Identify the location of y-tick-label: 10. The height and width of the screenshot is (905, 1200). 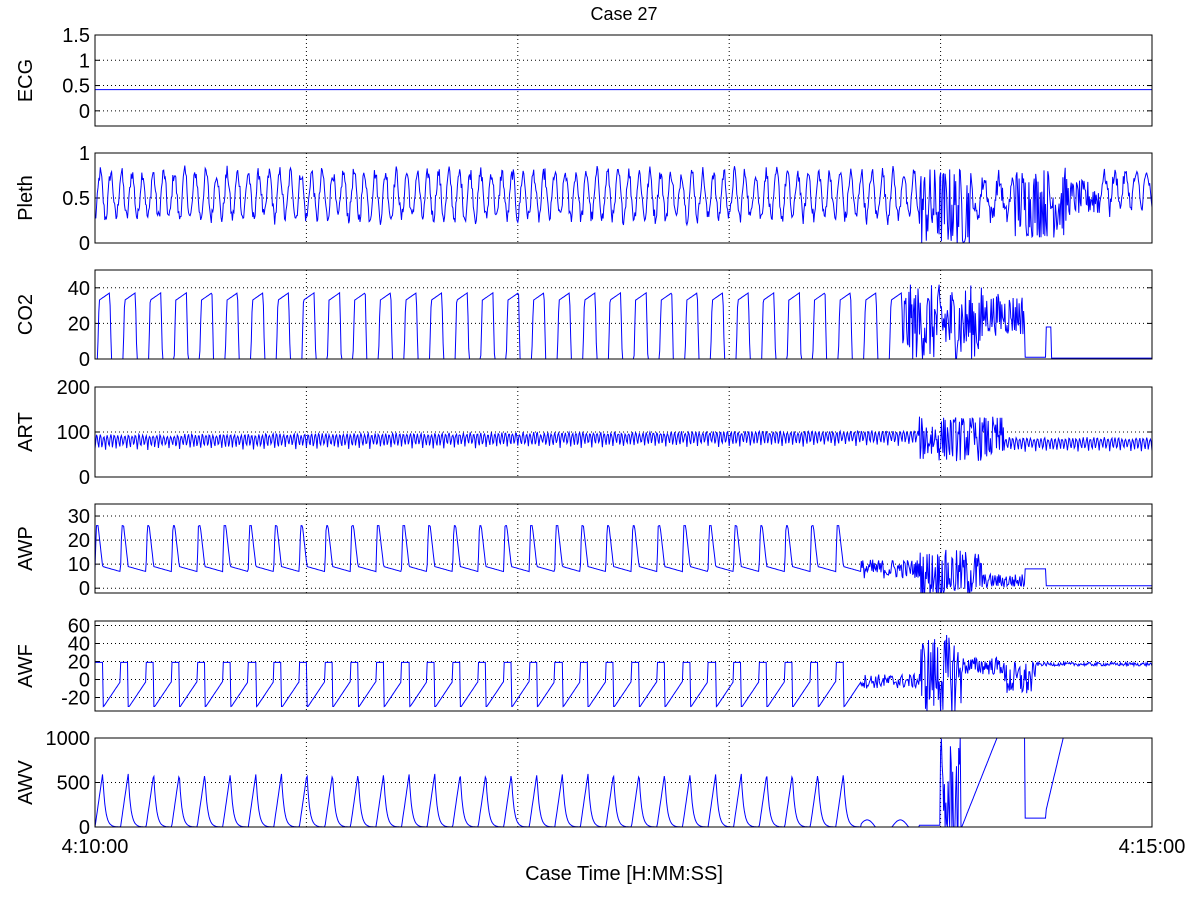
(79, 565).